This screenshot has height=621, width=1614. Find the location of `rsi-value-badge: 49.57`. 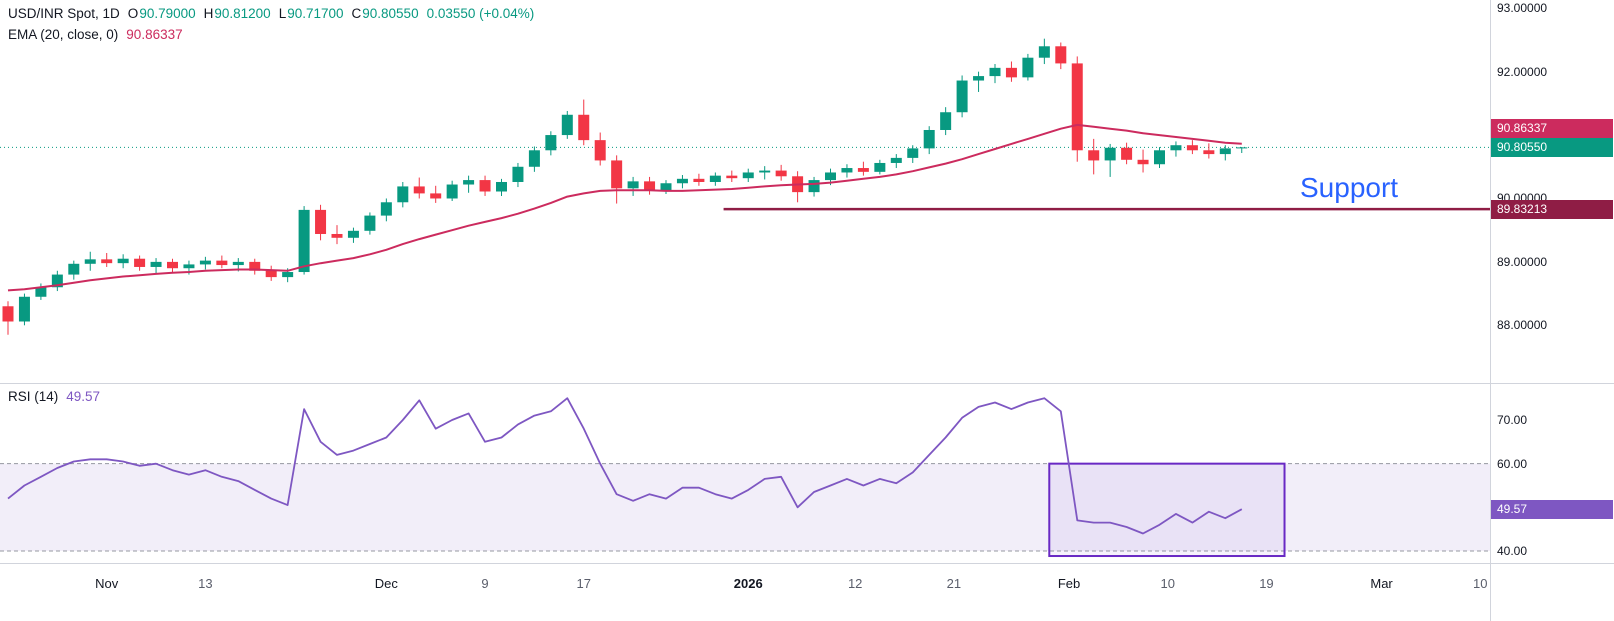

rsi-value-badge: 49.57 is located at coordinates (1552, 509).